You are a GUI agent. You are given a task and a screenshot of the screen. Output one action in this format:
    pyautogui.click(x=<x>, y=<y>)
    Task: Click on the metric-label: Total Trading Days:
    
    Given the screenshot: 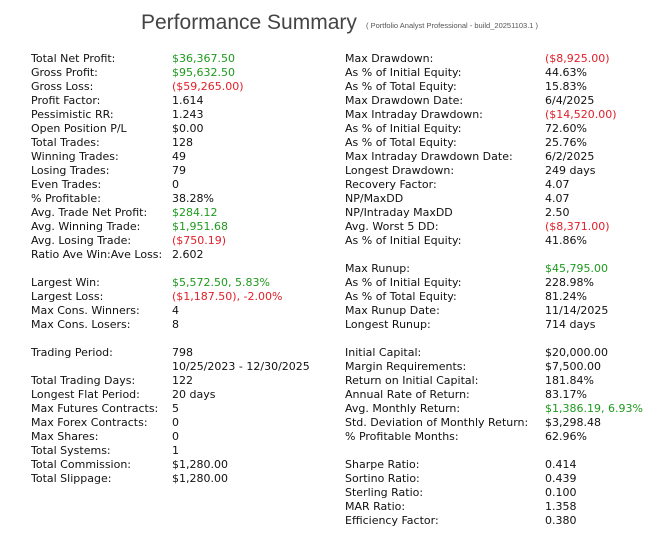 What is the action you would take?
    pyautogui.click(x=83, y=380)
    